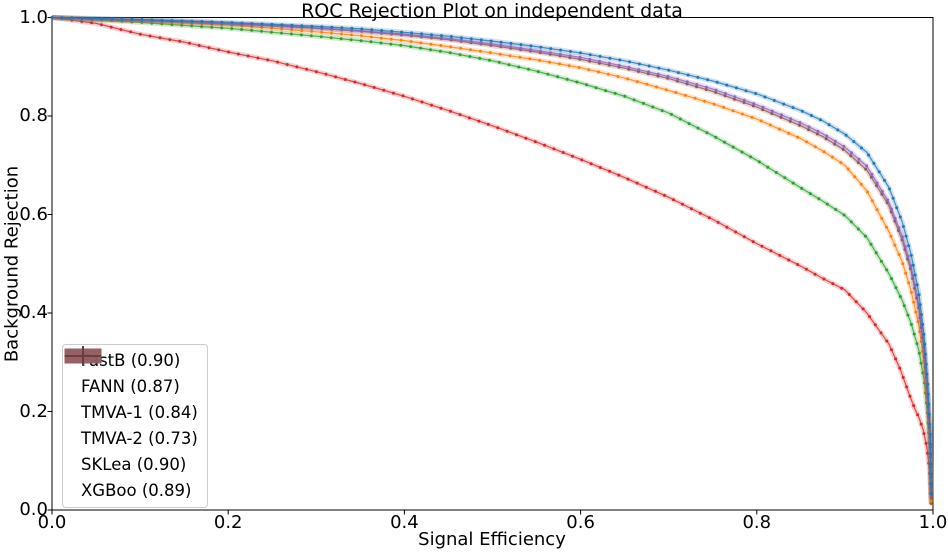 The width and height of the screenshot is (948, 552). What do you see at coordinates (580, 522) in the screenshot?
I see `x-tick-label: 0.6` at bounding box center [580, 522].